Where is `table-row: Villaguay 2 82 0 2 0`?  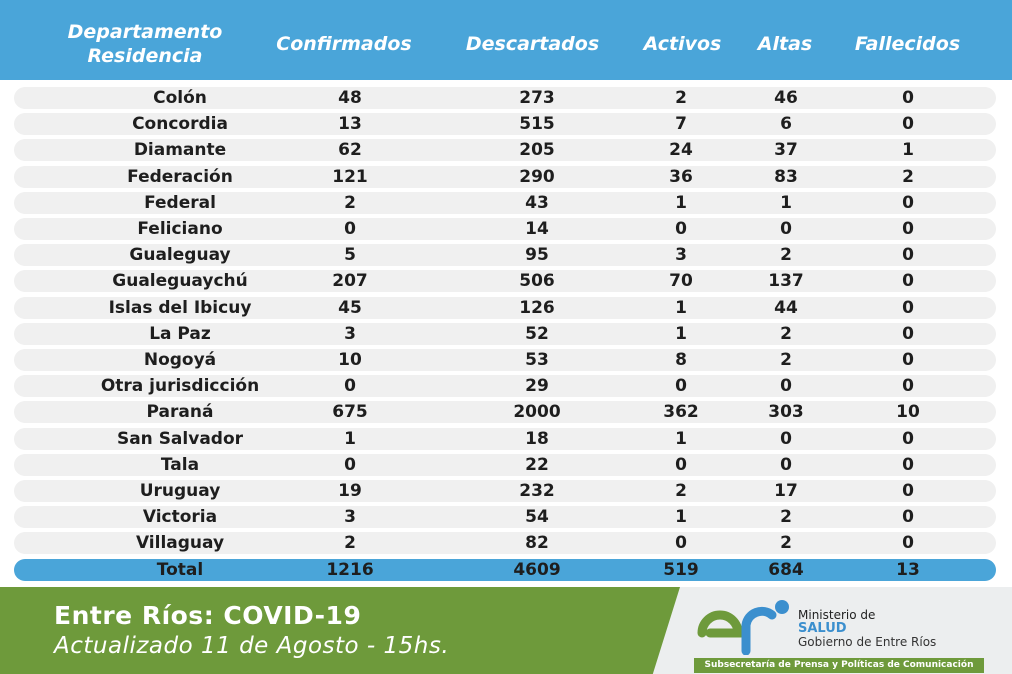
table-row: Villaguay 2 82 0 2 0 is located at coordinates (505, 543).